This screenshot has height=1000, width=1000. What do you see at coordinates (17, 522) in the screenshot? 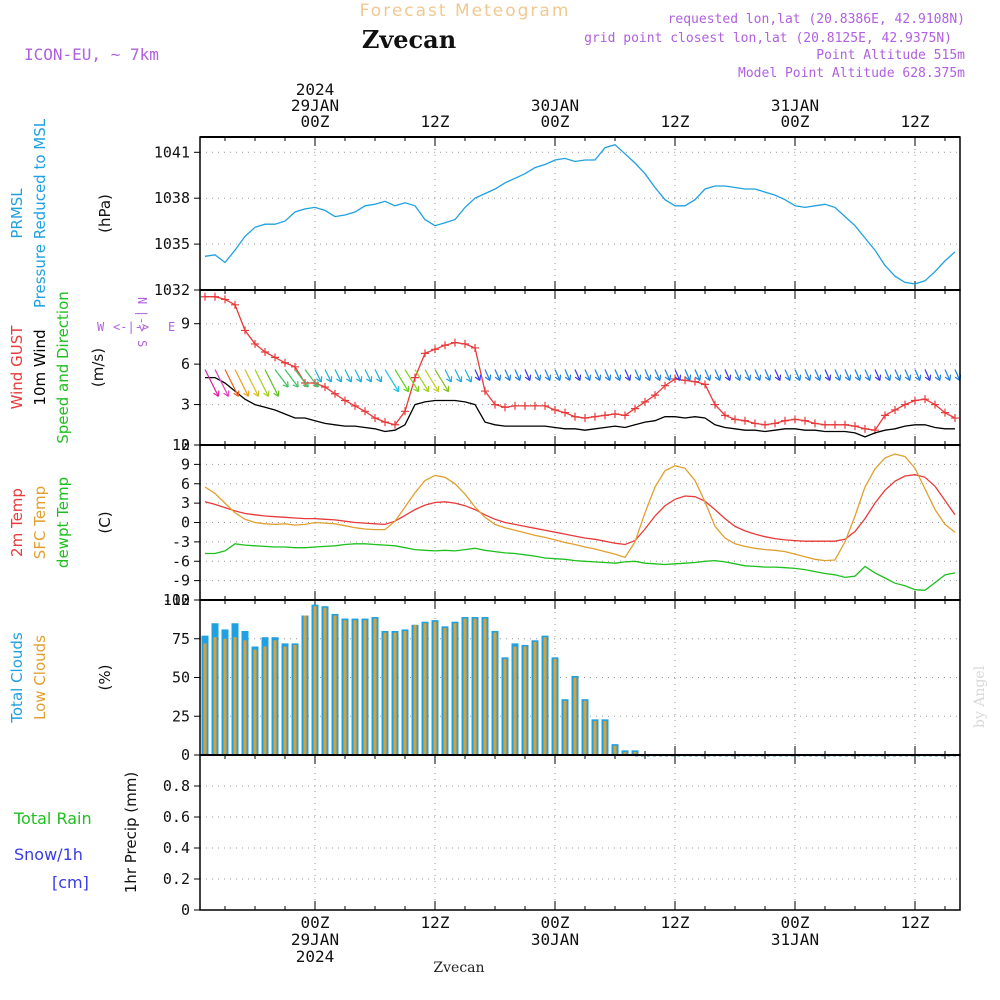
I see `panel-label: 2m Temp` at bounding box center [17, 522].